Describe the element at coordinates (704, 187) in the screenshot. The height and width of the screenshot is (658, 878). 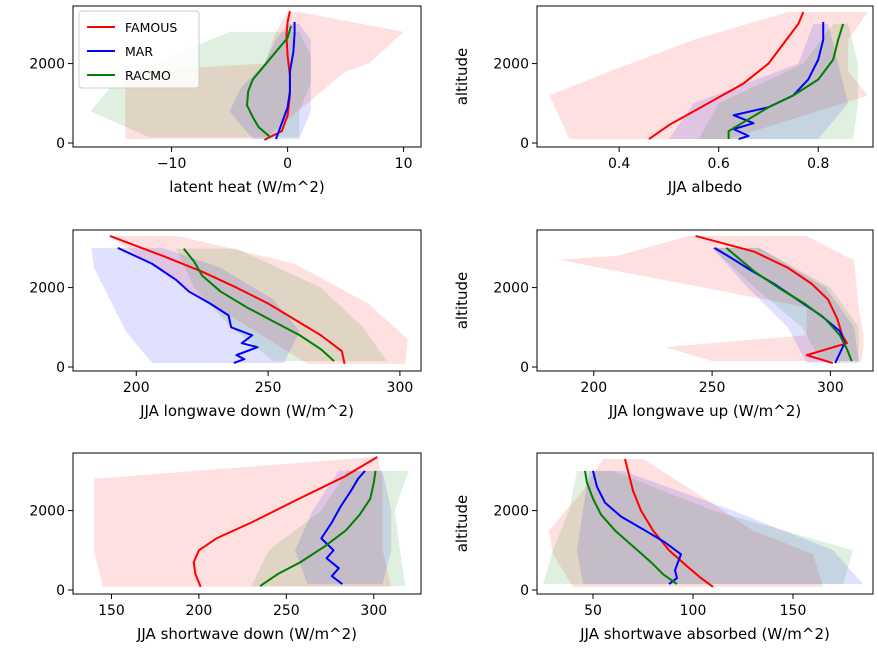
I see `x-axis-label: JJA albedo` at that location.